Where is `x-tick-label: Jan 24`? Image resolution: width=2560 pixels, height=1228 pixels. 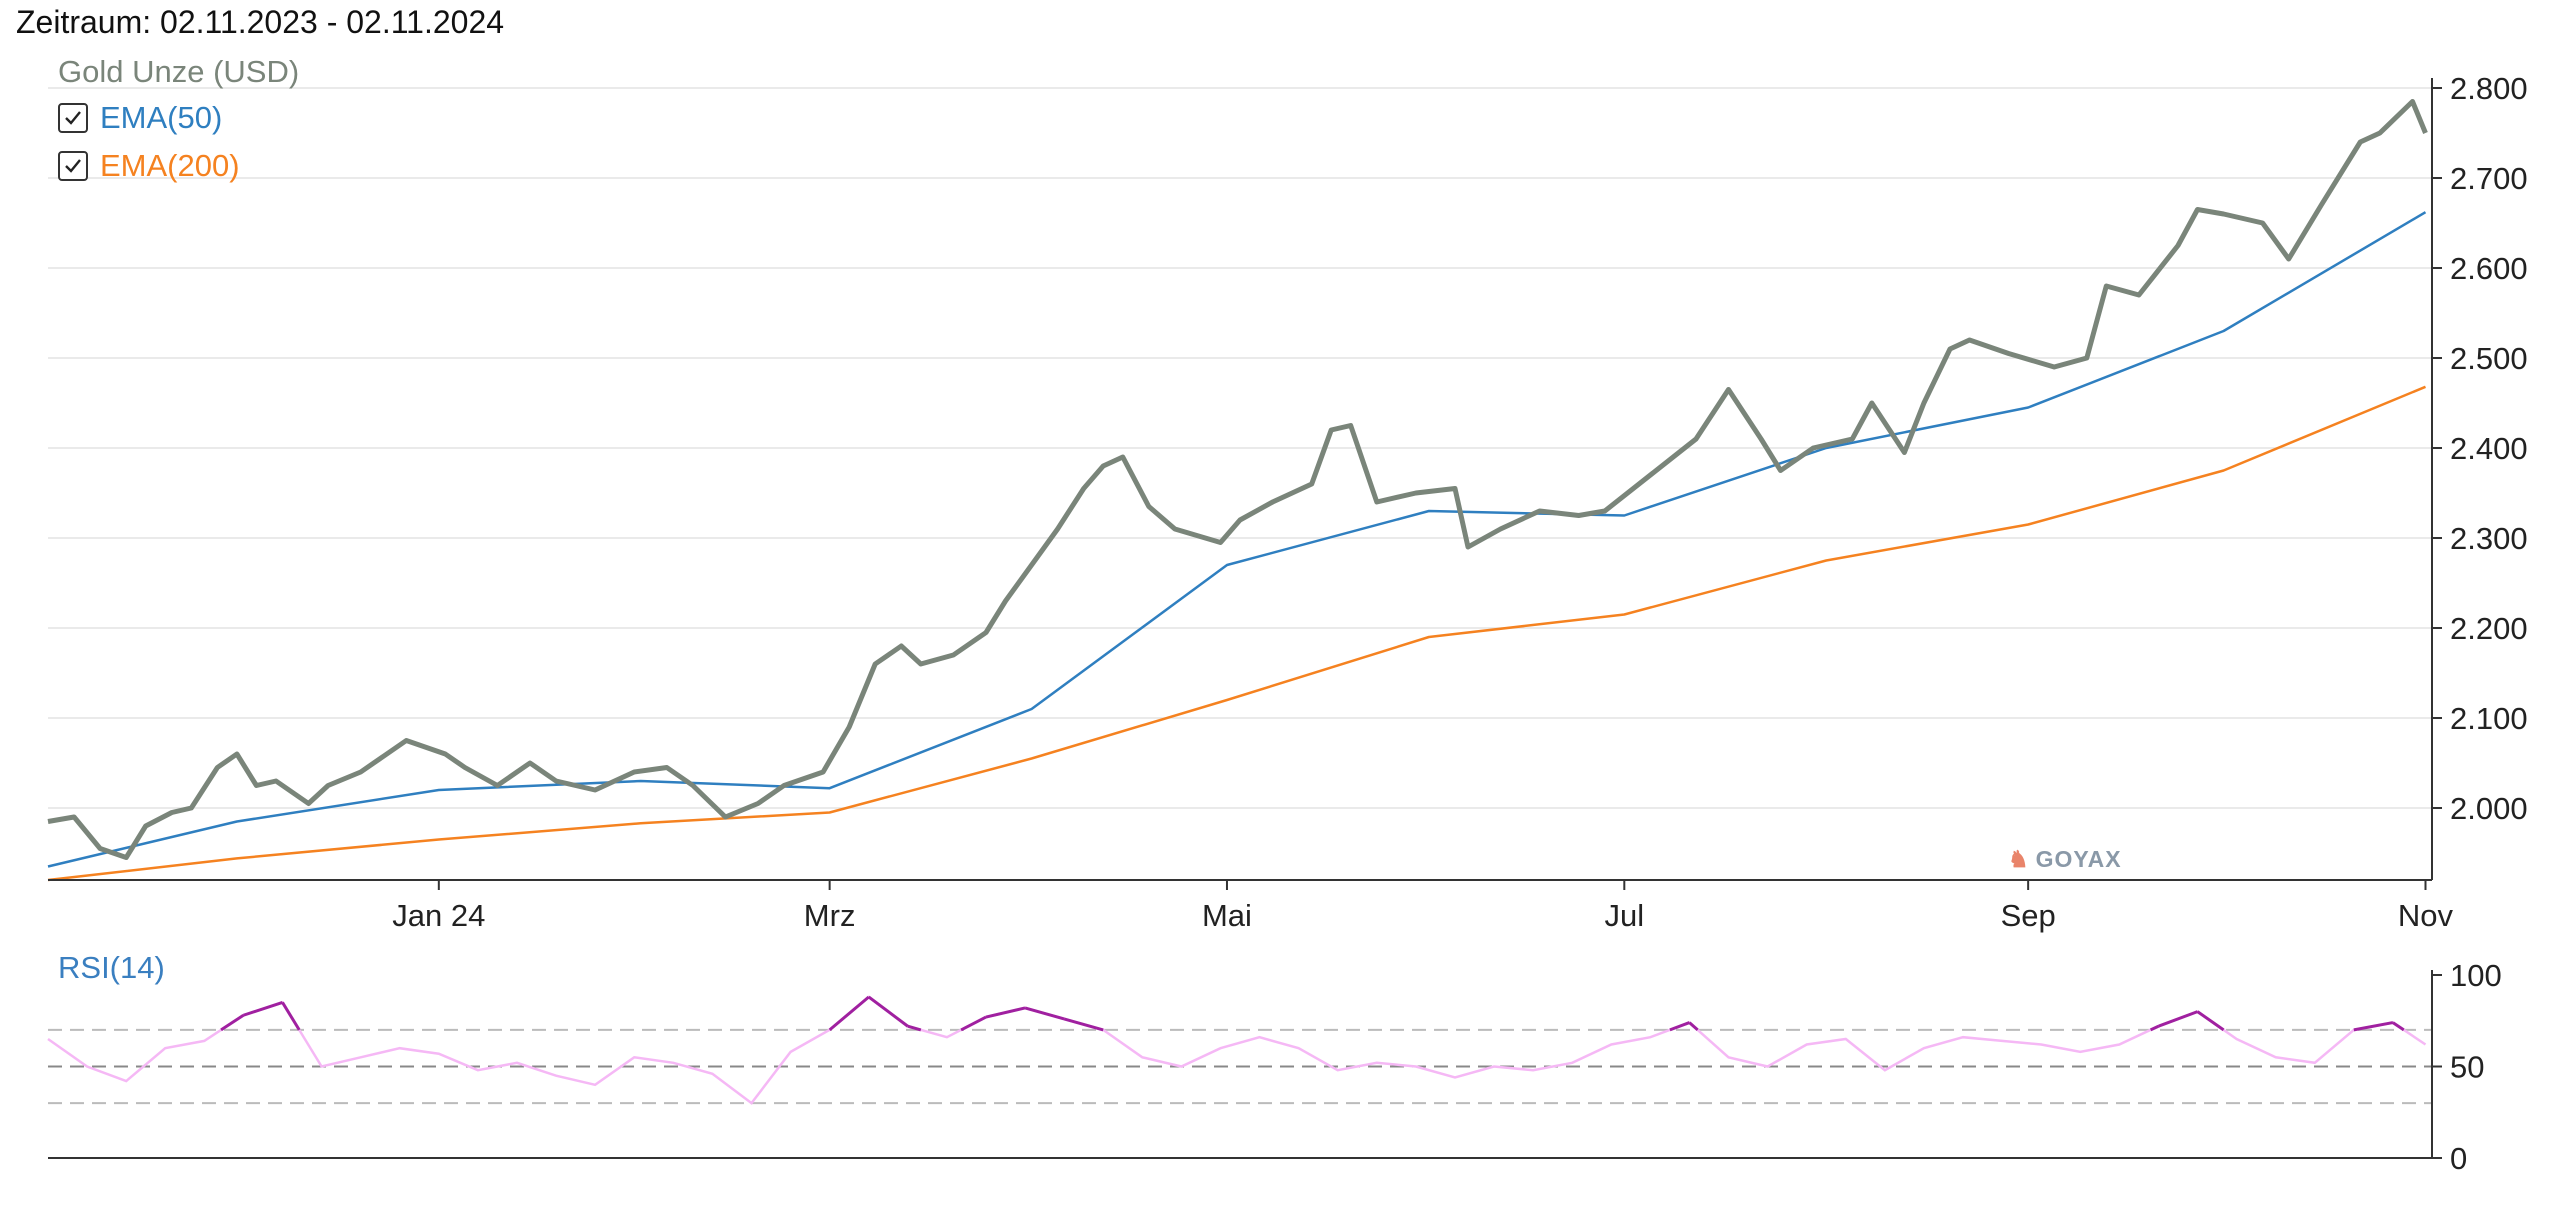 x-tick-label: Jan 24 is located at coordinates (438, 915).